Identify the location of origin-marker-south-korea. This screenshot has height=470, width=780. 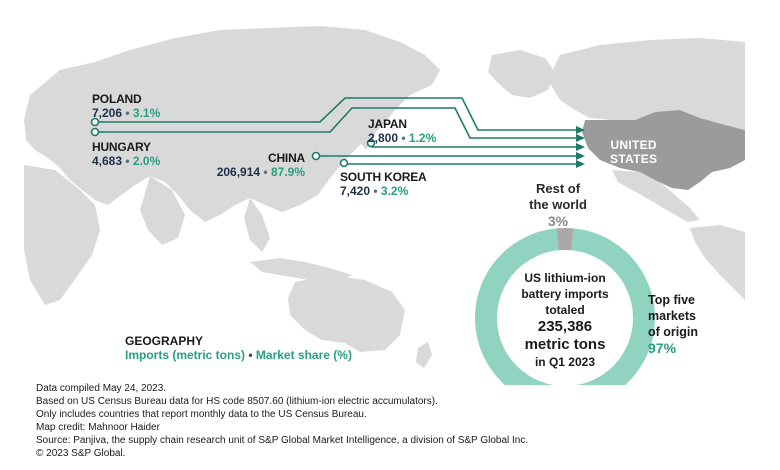
(344, 163).